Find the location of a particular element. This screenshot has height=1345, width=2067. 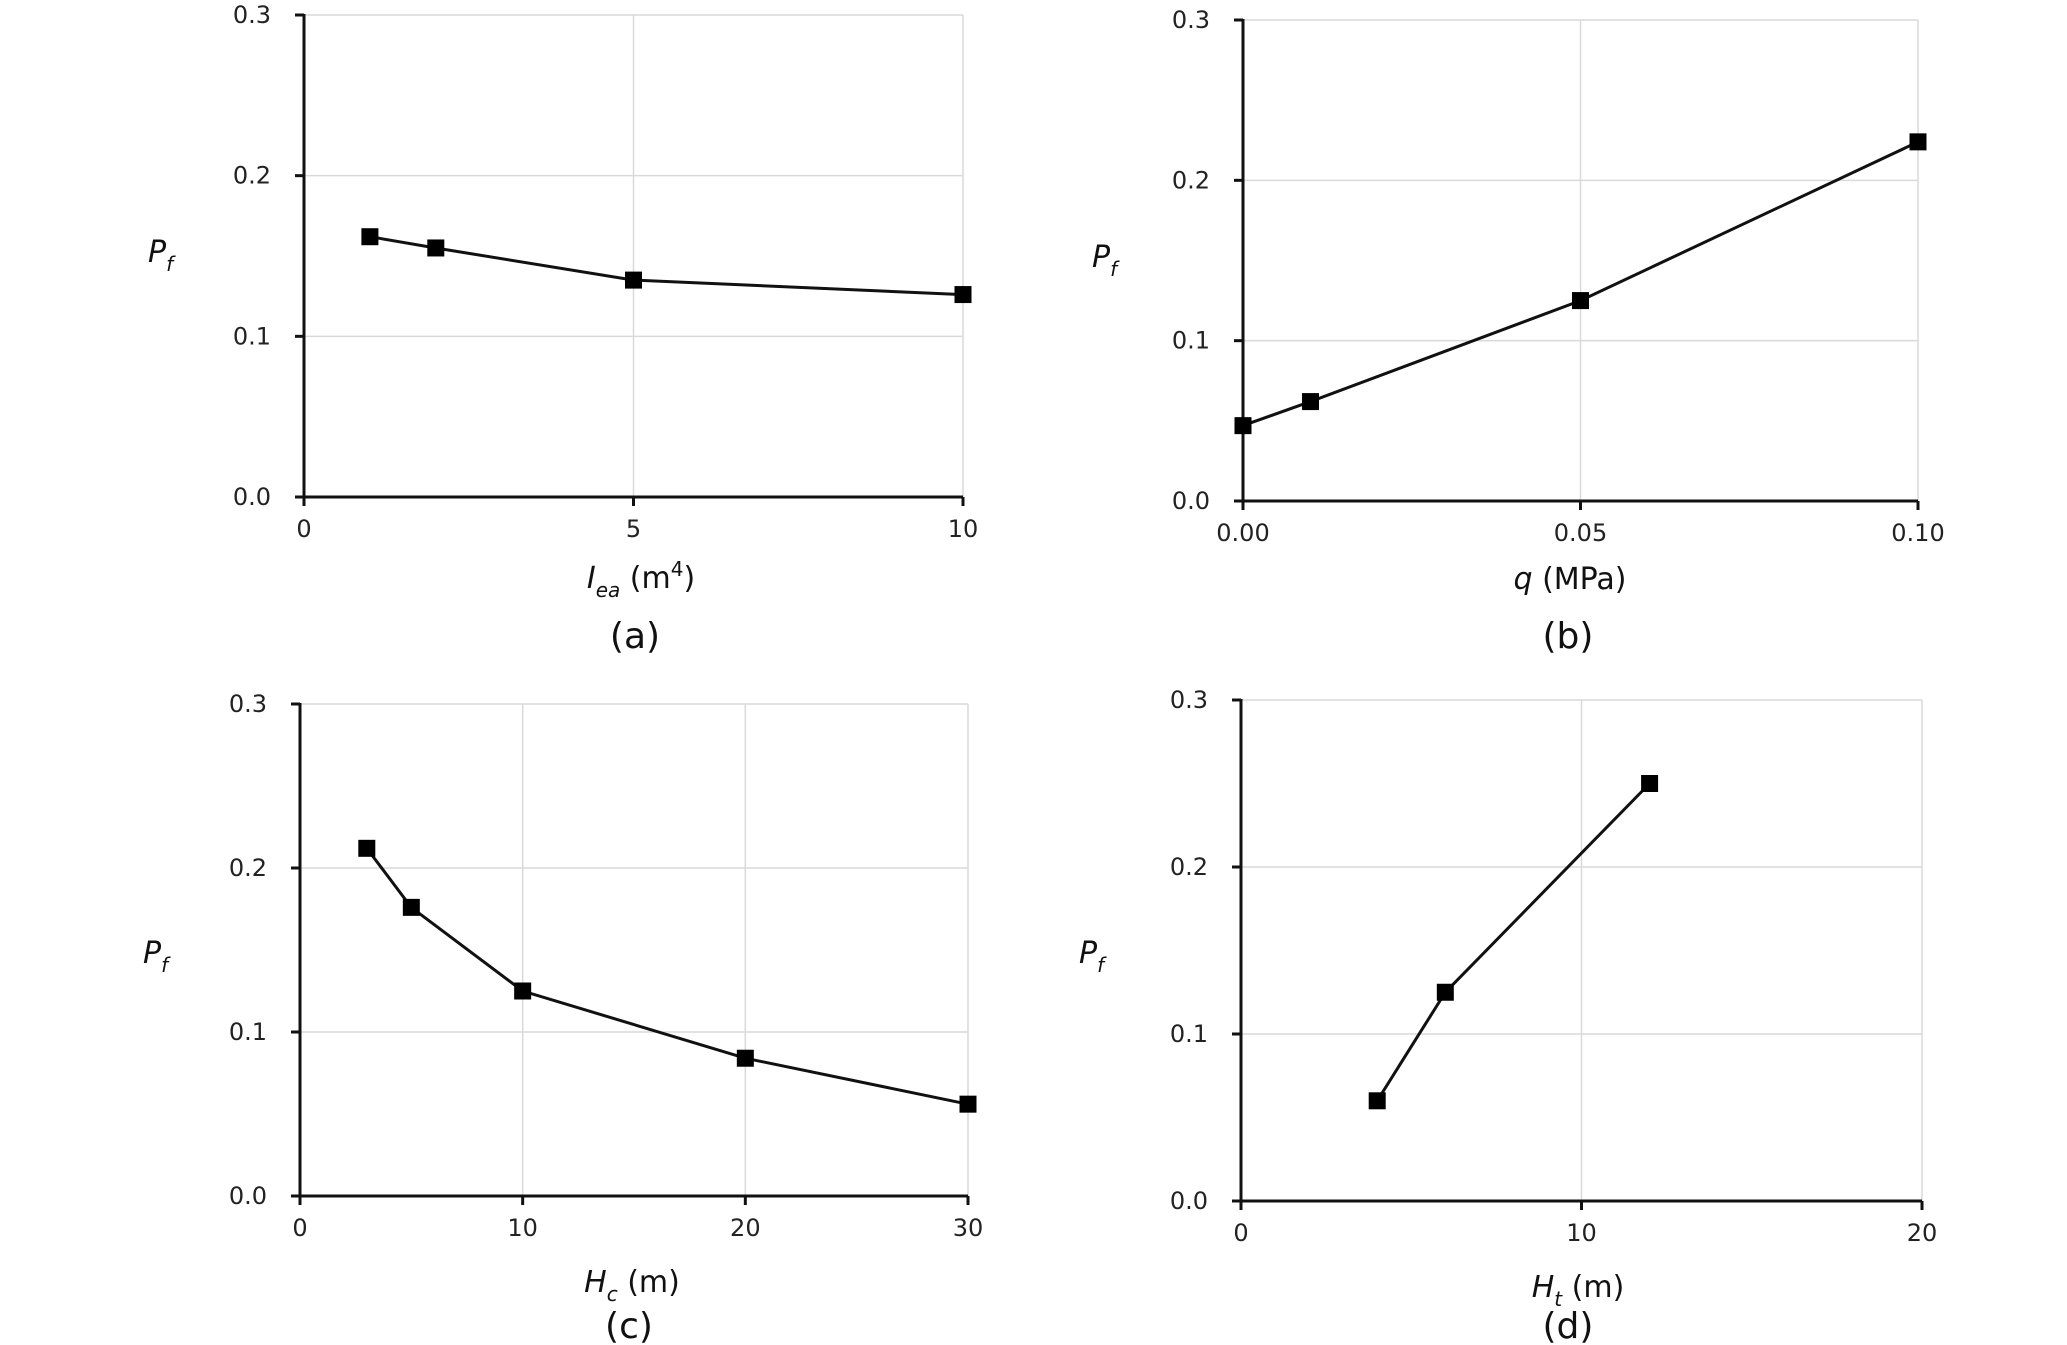

x-tick-label: 5 is located at coordinates (633, 529).